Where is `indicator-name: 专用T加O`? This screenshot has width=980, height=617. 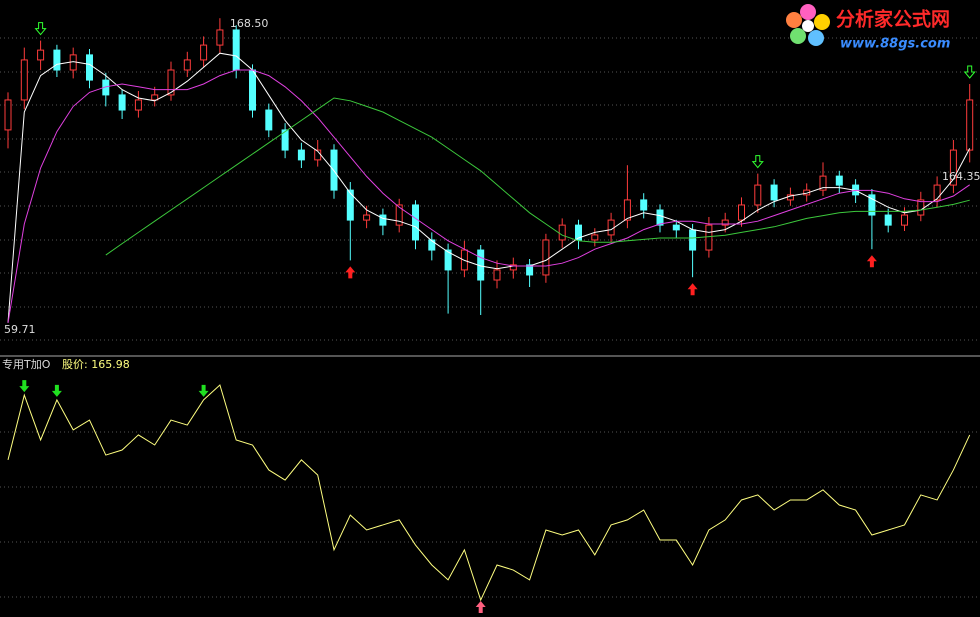 indicator-name: 专用T加O is located at coordinates (26, 364).